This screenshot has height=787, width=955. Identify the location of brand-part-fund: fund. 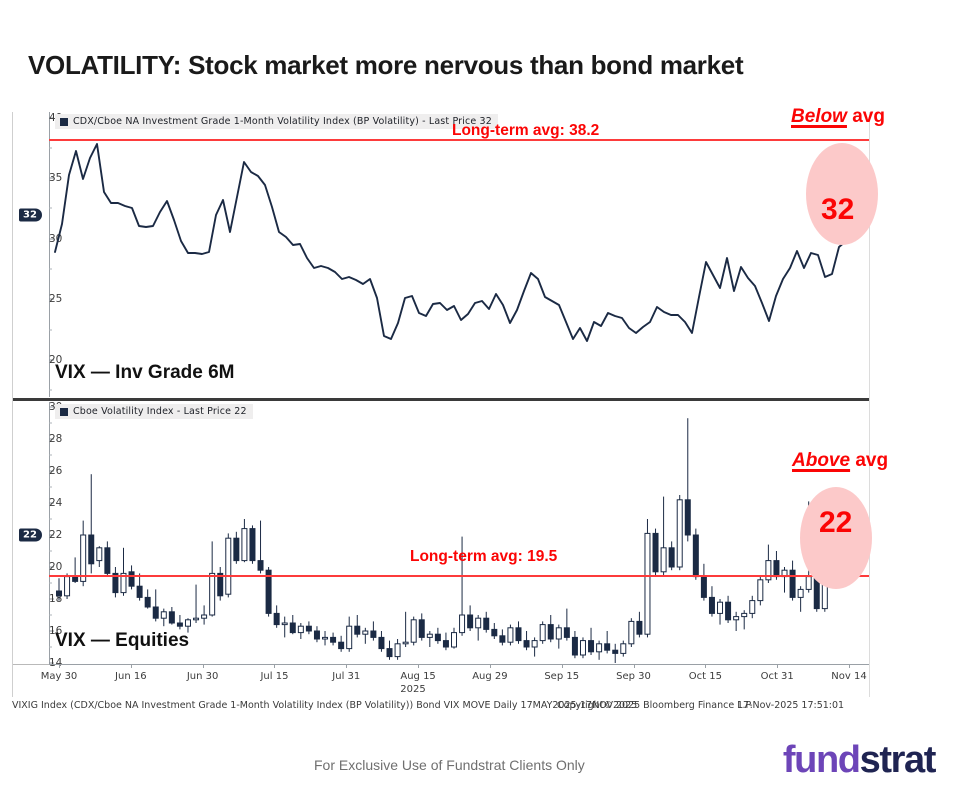
(821, 760).